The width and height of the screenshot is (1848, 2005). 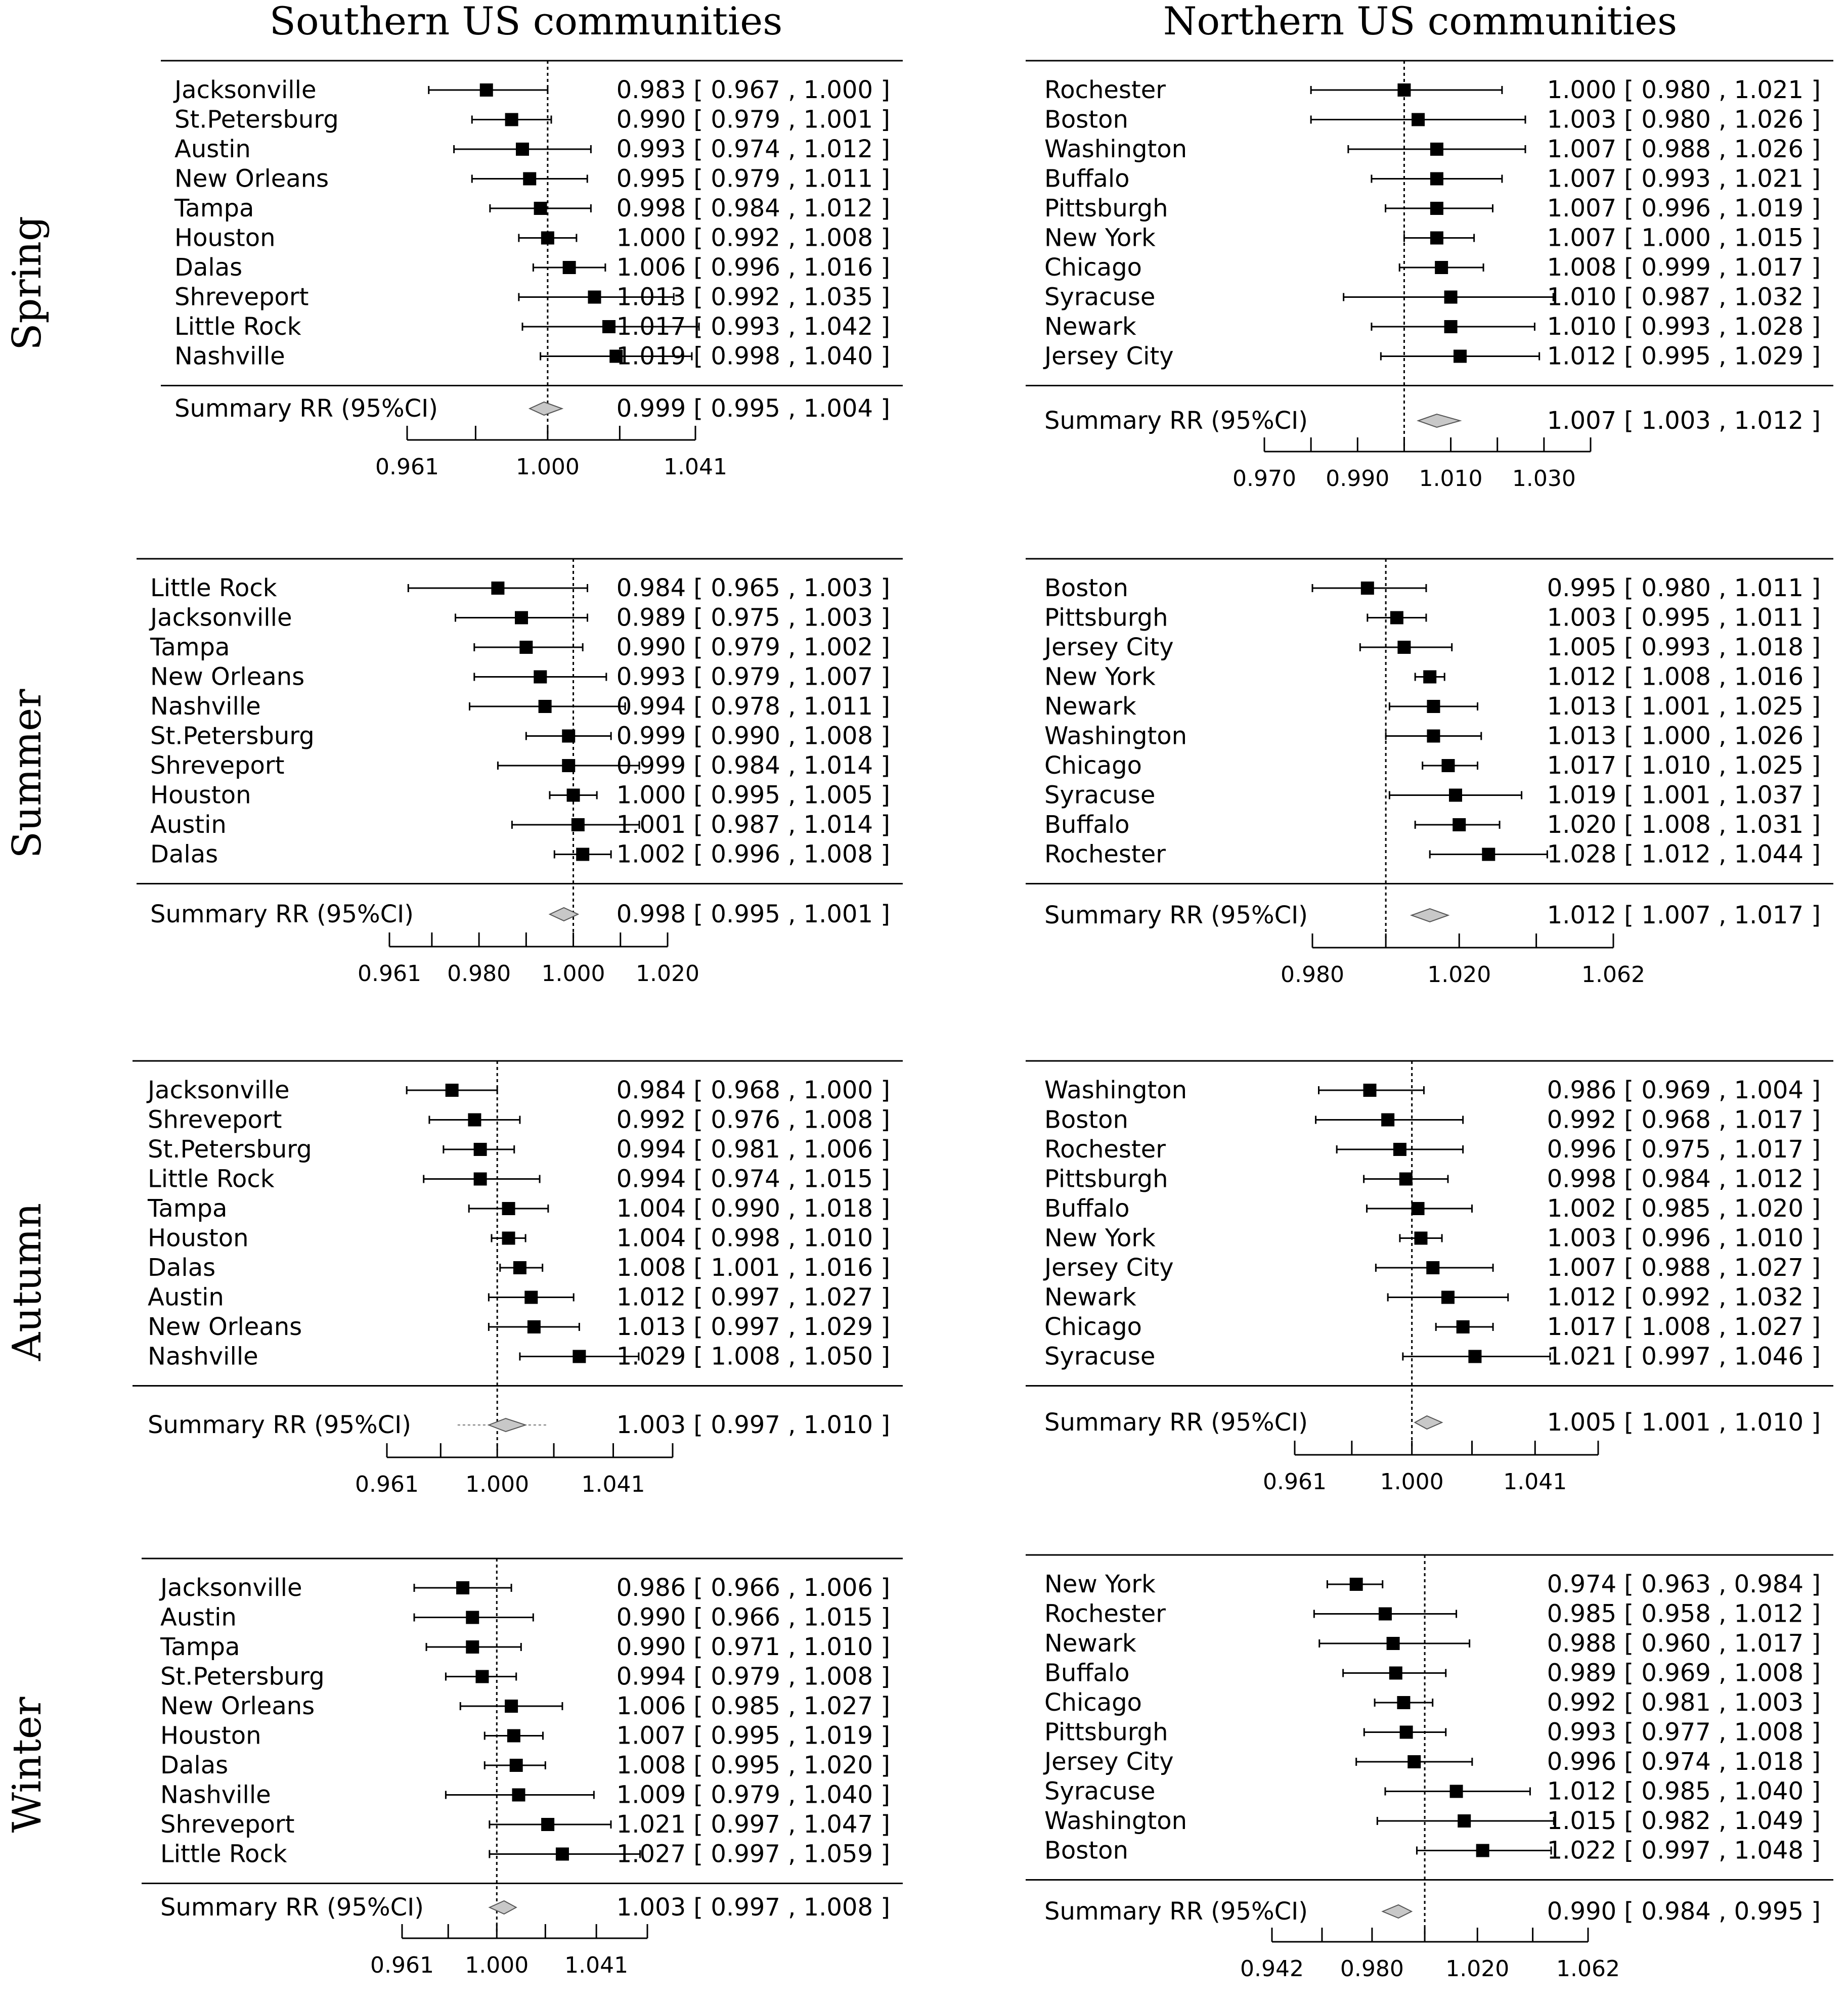 What do you see at coordinates (754, 1677) in the screenshot?
I see `study-estimate: 0.994 [ 0.979 , 1.008 ]` at bounding box center [754, 1677].